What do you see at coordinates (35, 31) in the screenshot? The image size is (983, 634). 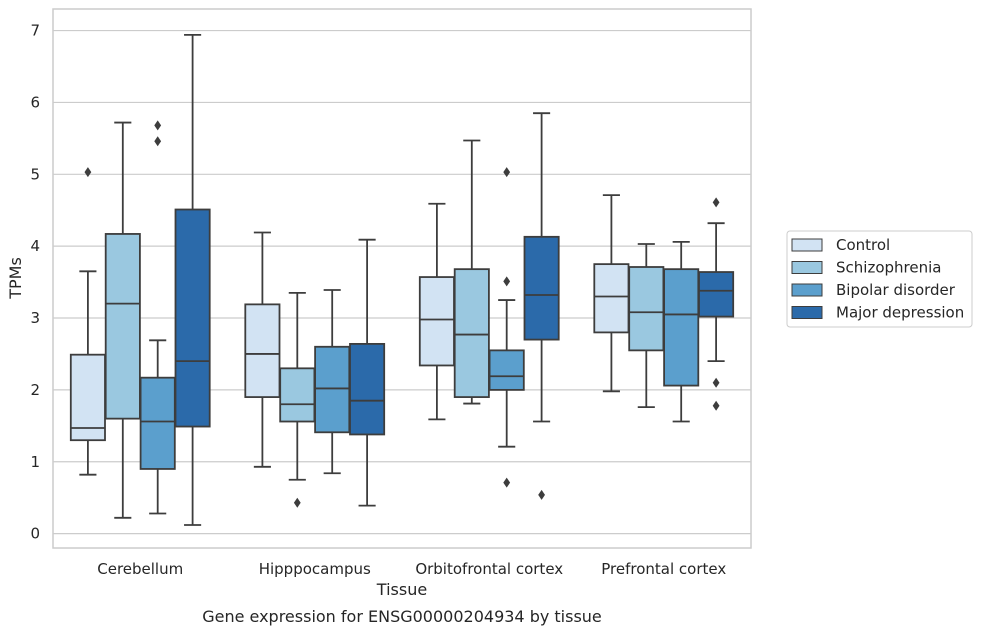 I see `y-tick-label-7: 7` at bounding box center [35, 31].